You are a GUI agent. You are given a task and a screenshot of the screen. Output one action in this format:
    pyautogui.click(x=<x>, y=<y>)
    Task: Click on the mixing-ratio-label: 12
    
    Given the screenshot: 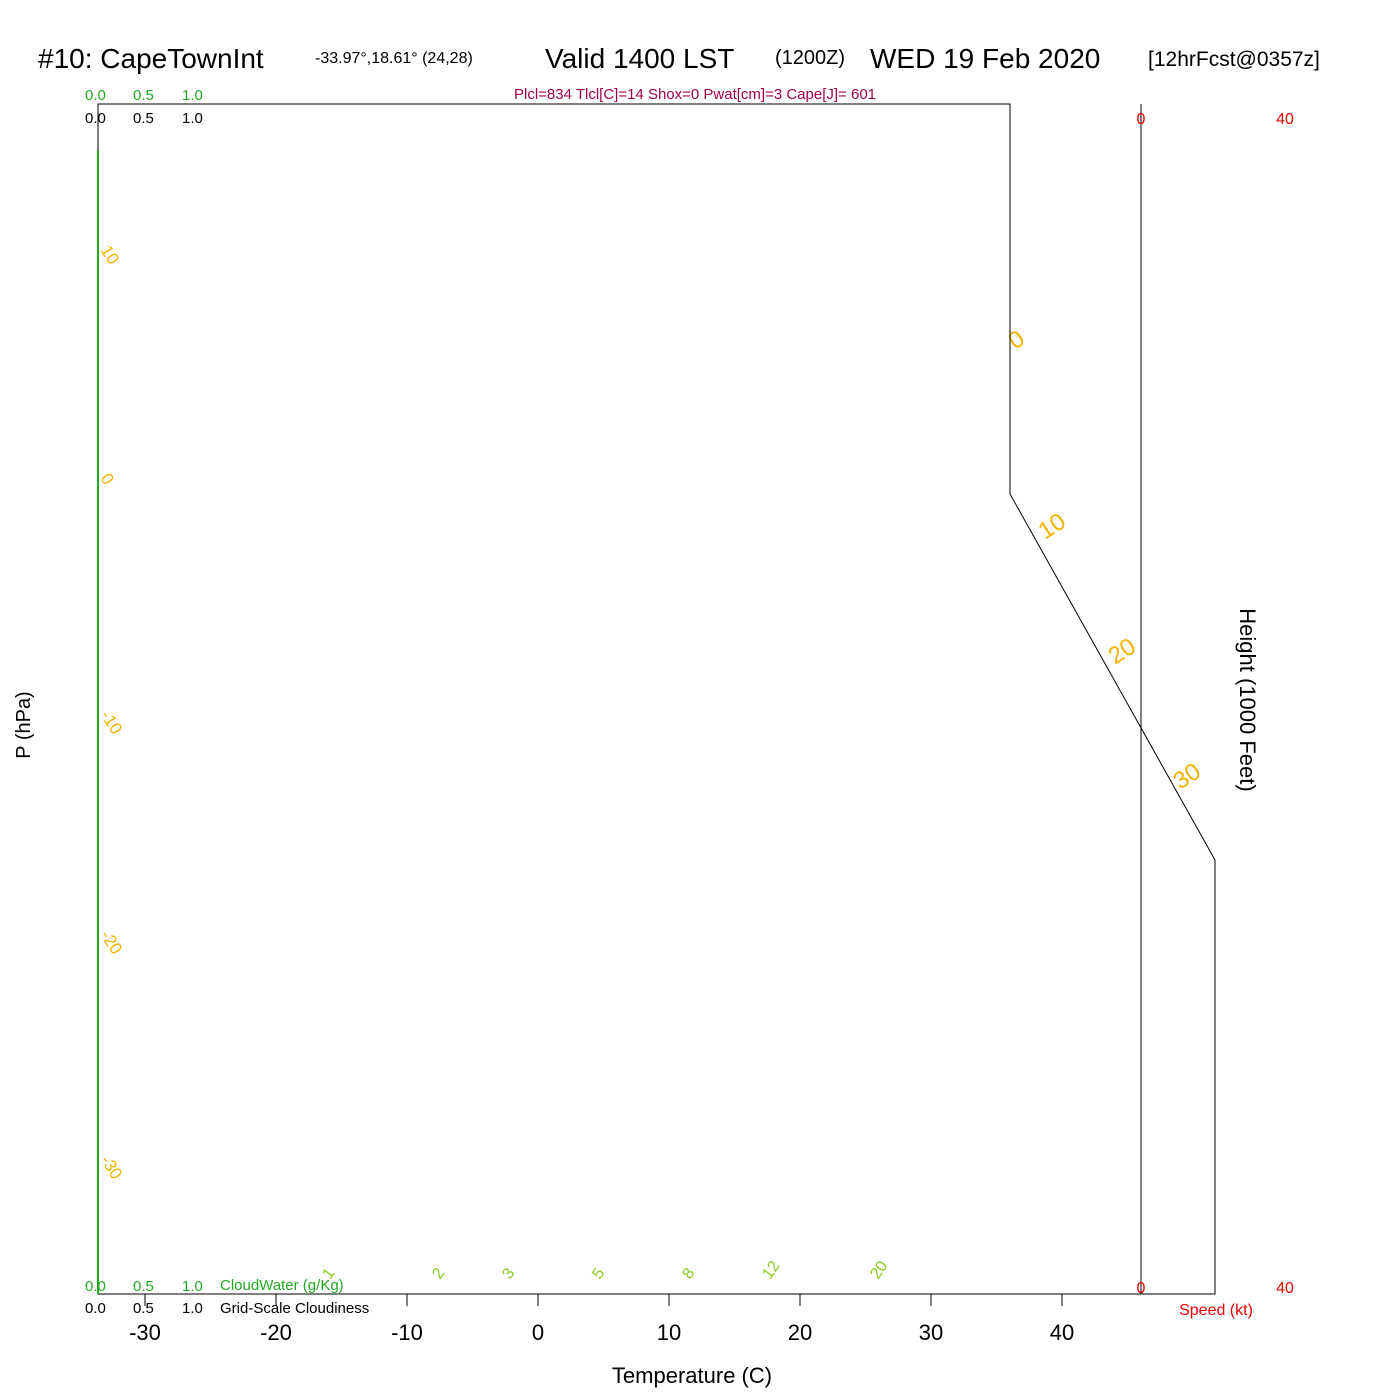 What is the action you would take?
    pyautogui.click(x=771, y=1270)
    